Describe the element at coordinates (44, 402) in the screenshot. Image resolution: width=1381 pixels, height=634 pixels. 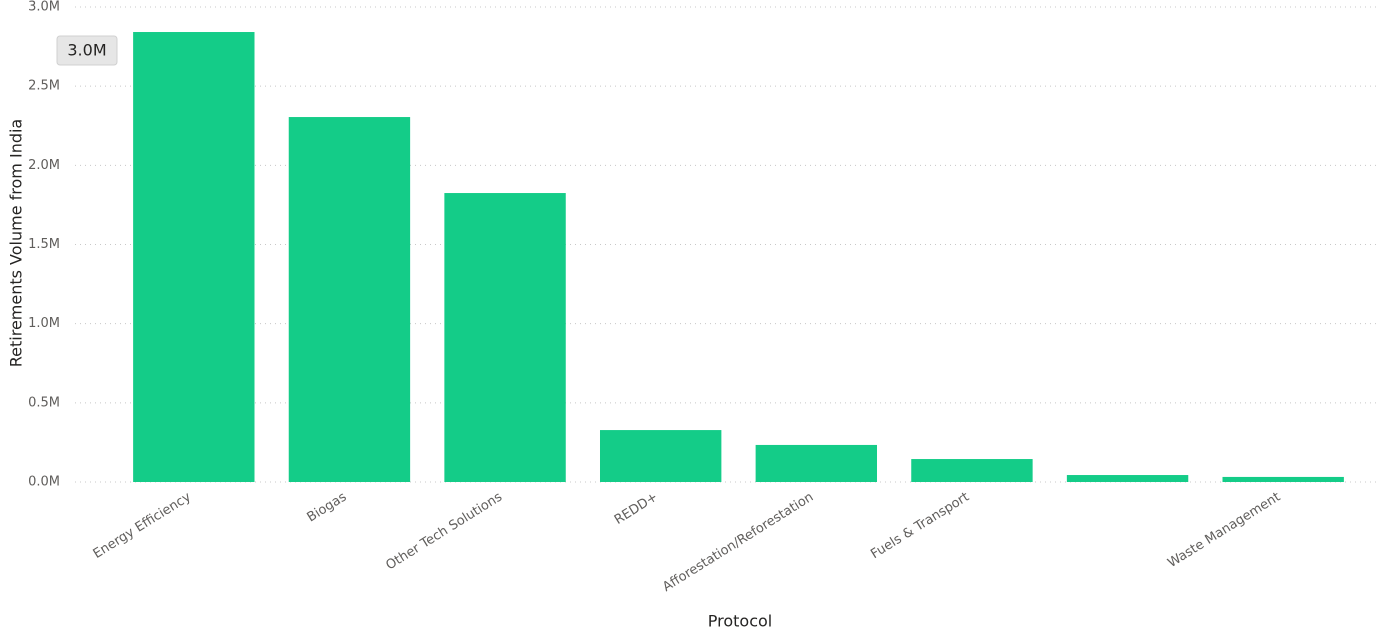
I see `y-tick-label: 0.5M` at that location.